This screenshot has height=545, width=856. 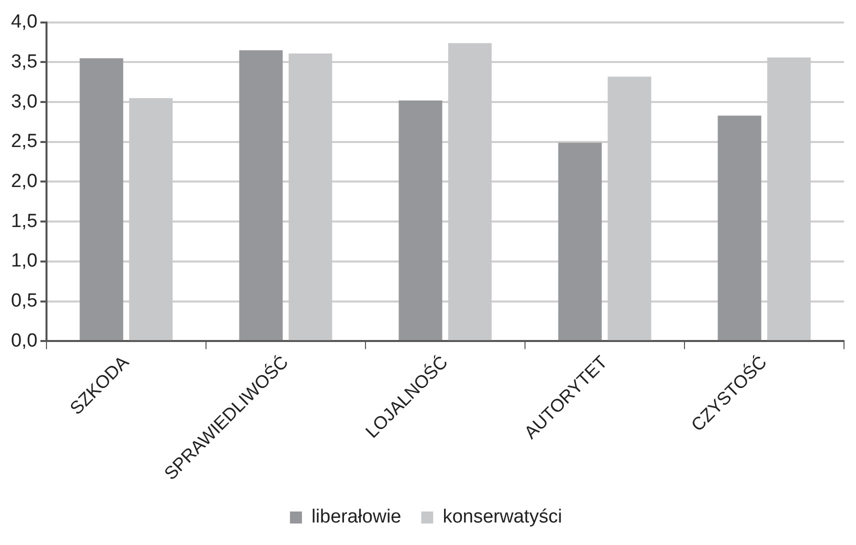 I want to click on legend-label: konserwatyści, so click(x=502, y=517).